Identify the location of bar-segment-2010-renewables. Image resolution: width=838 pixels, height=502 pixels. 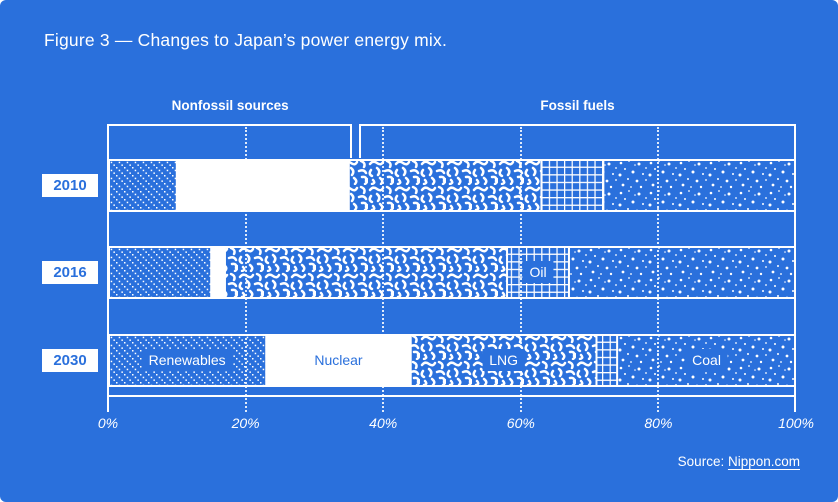
(142, 185).